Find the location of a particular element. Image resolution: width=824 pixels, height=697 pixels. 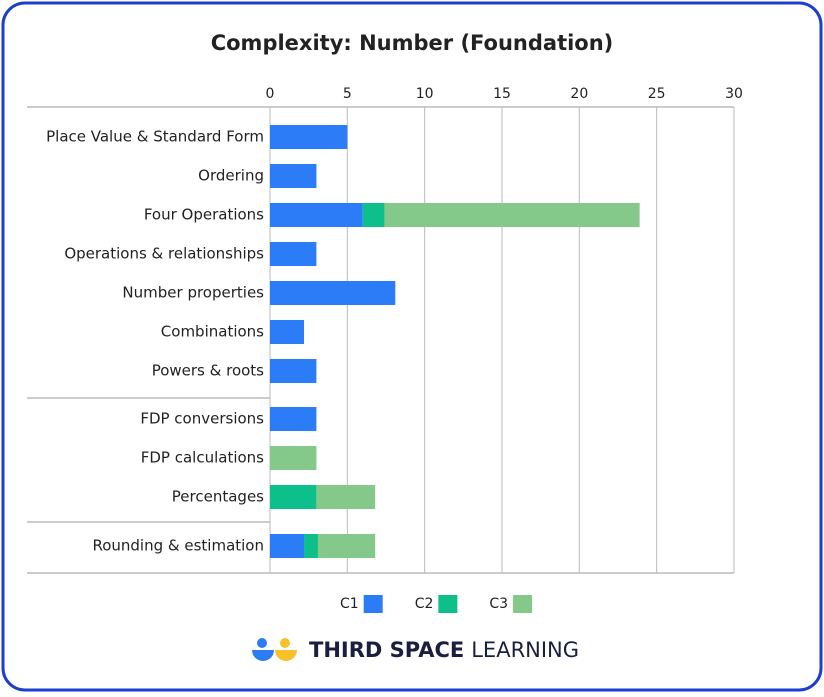

x-tick-label: 30 is located at coordinates (734, 94).